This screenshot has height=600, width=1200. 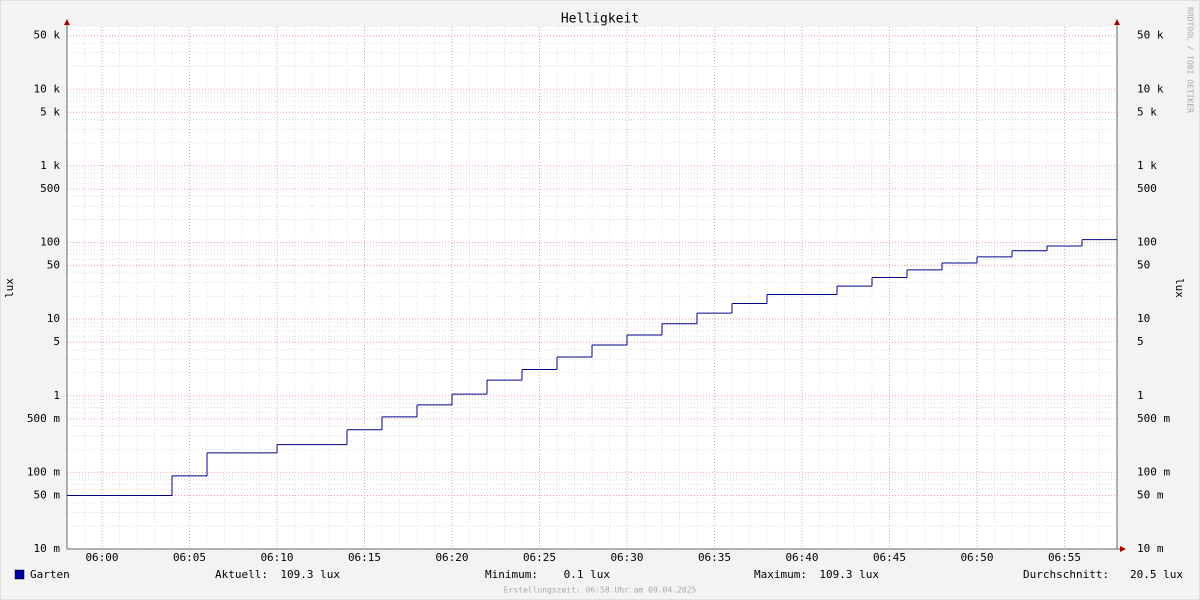 What do you see at coordinates (1143, 318) in the screenshot?
I see `y2-tick-label: 10` at bounding box center [1143, 318].